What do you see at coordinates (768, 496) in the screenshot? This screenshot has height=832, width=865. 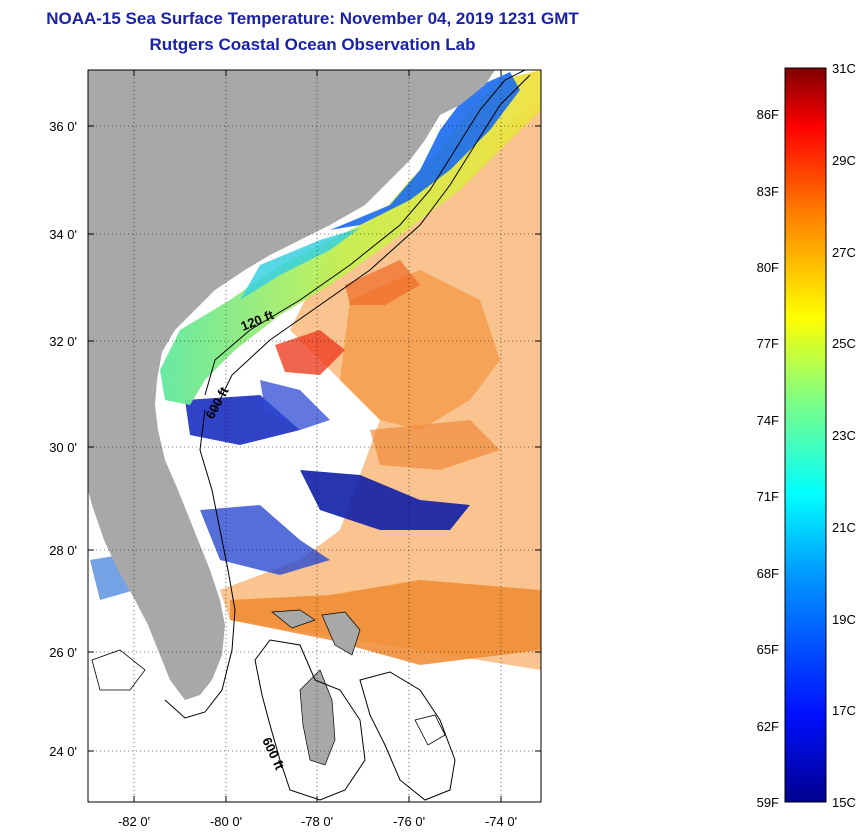 I see `cb-label-71f: 71F` at bounding box center [768, 496].